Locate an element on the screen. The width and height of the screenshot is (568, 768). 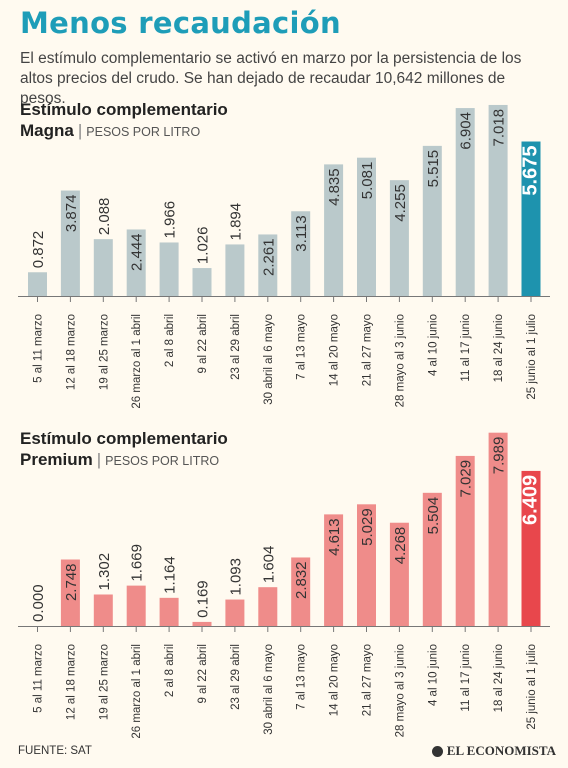
value-label-8: 2.832 is located at coordinates (301, 580).